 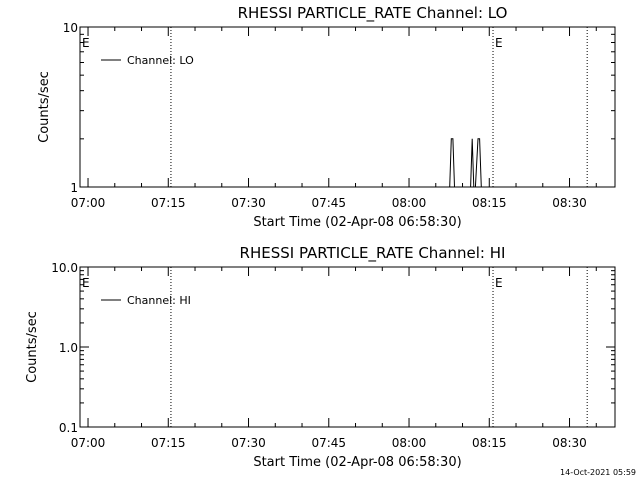 What do you see at coordinates (64, 268) in the screenshot?
I see `y-tick-label: 10.0` at bounding box center [64, 268].